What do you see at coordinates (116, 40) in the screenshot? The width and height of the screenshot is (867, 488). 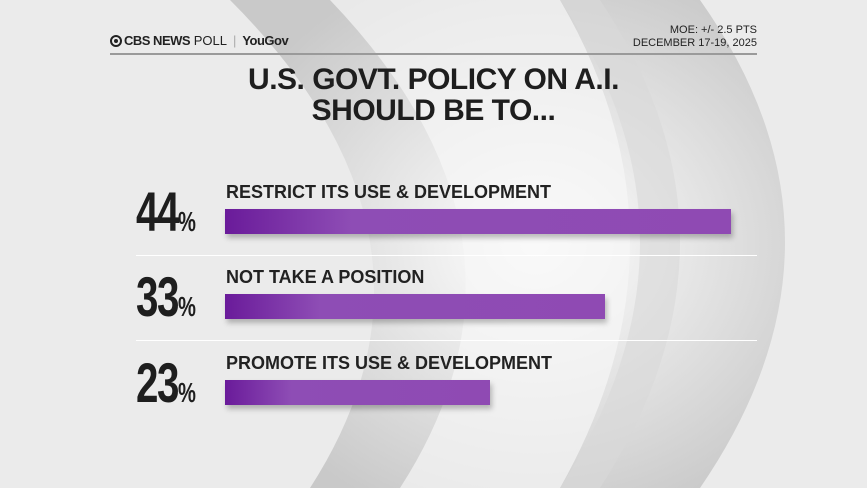 I see `cbs-eye-icon` at bounding box center [116, 40].